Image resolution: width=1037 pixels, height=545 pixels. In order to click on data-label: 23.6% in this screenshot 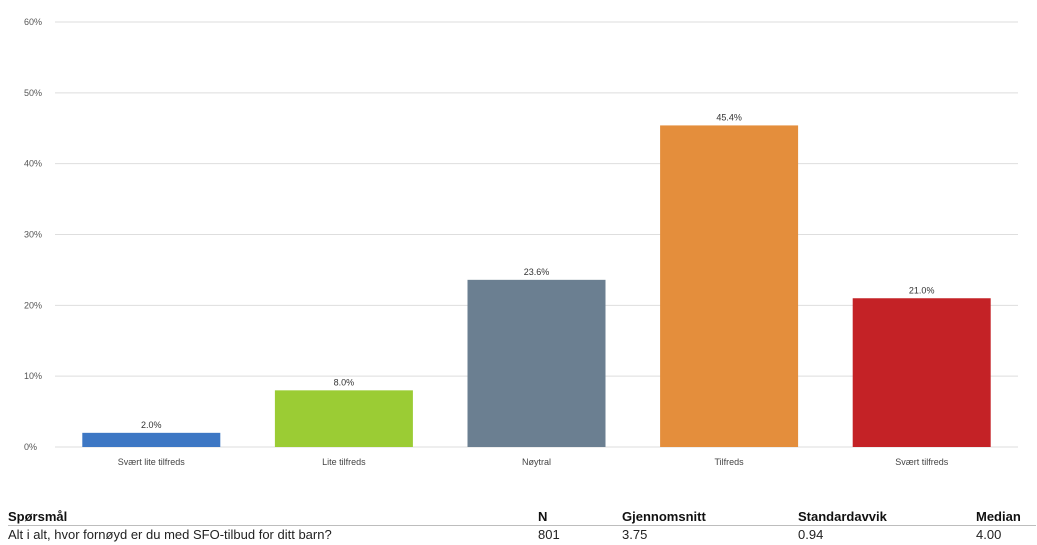, I will do `click(537, 272)`.